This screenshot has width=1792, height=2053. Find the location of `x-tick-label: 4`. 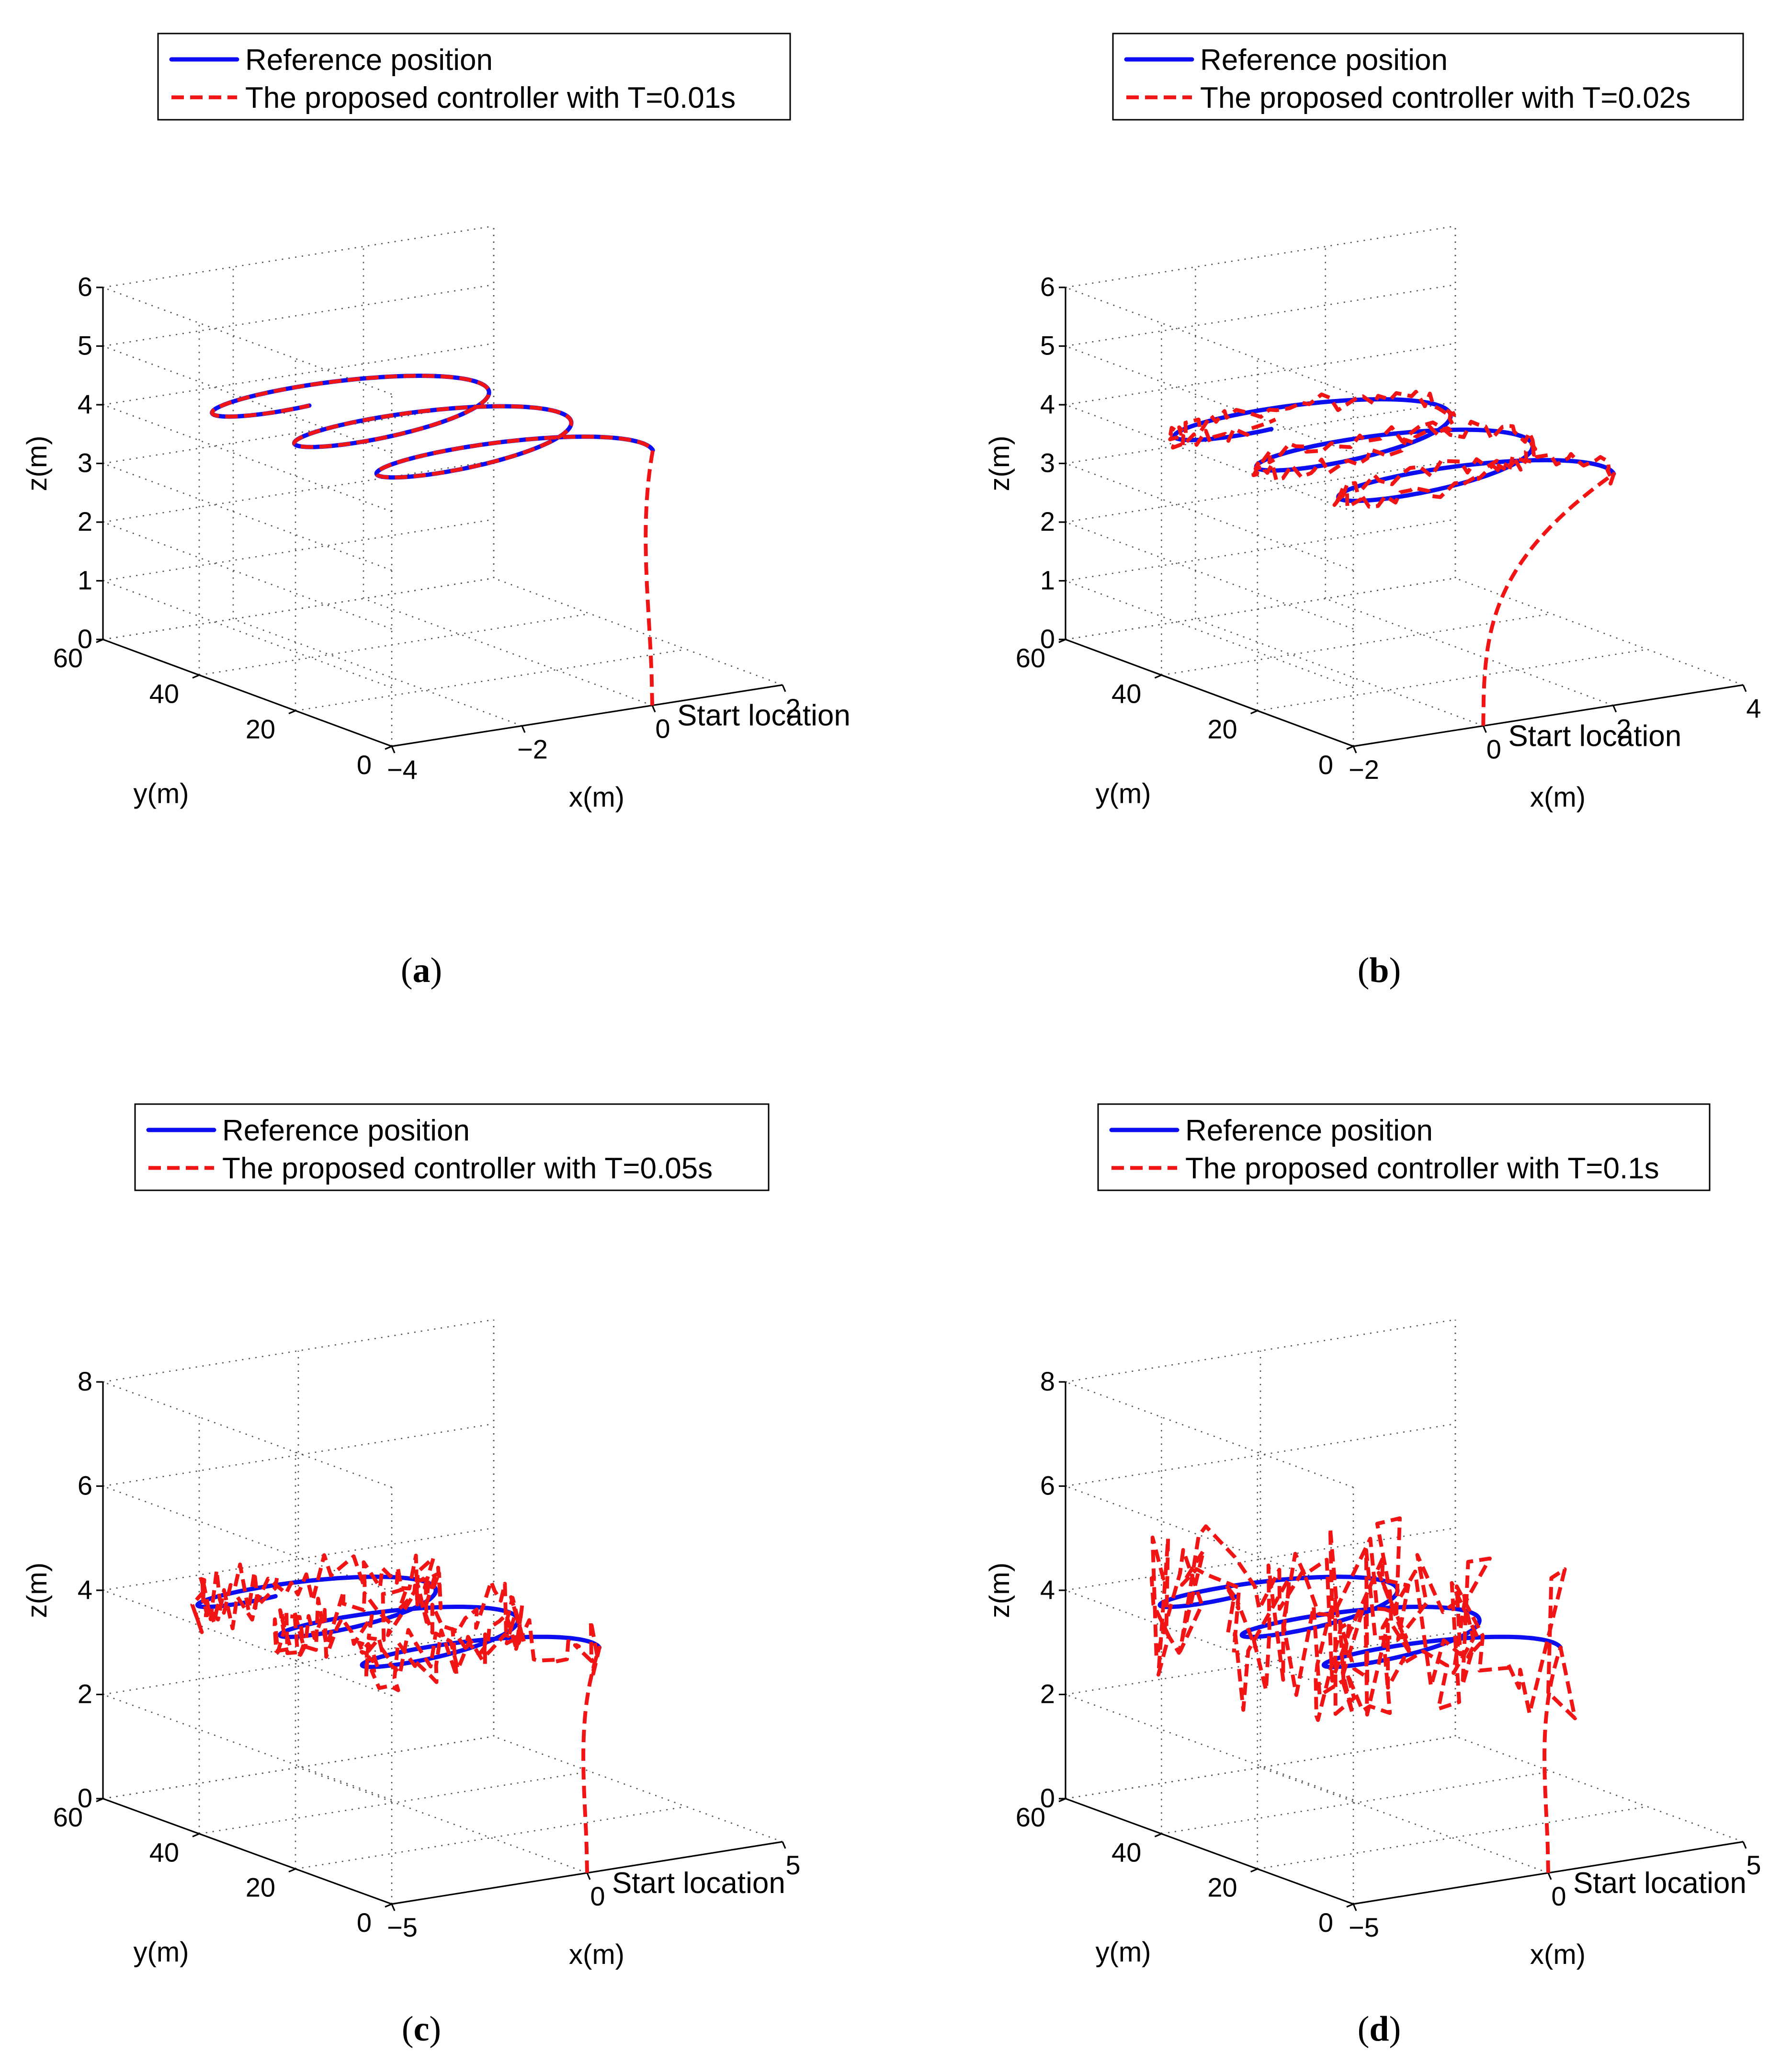

x-tick-label: 4 is located at coordinates (1753, 708).